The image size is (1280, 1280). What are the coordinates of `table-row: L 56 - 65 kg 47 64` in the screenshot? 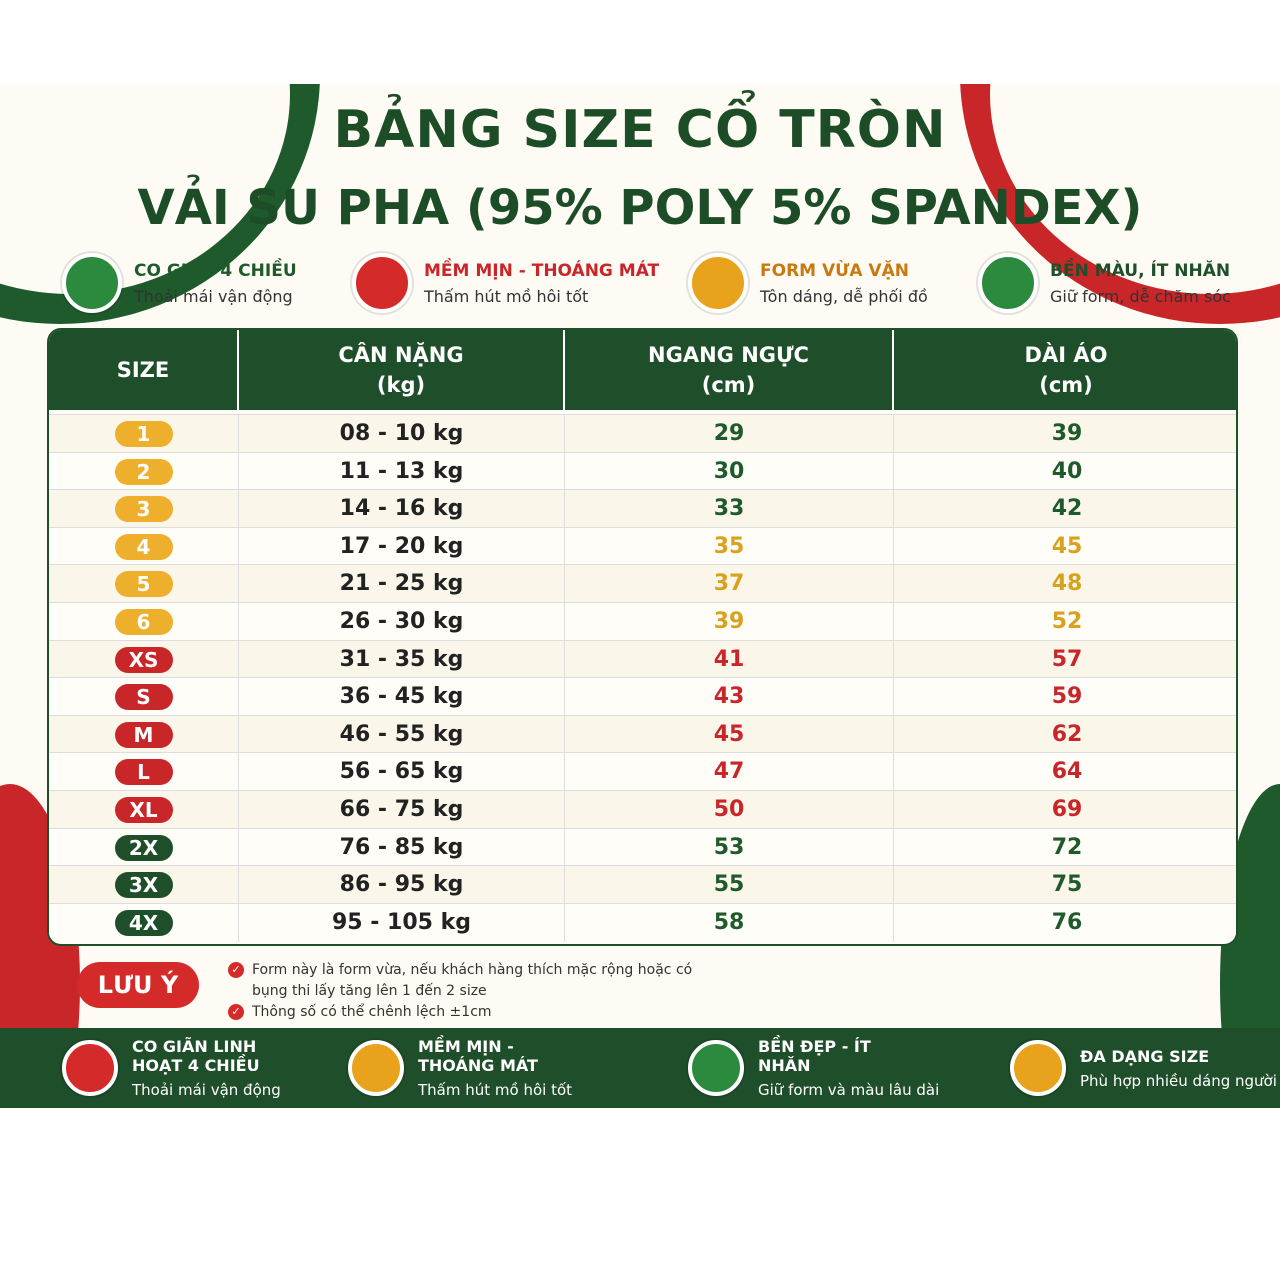 It's located at (642, 772).